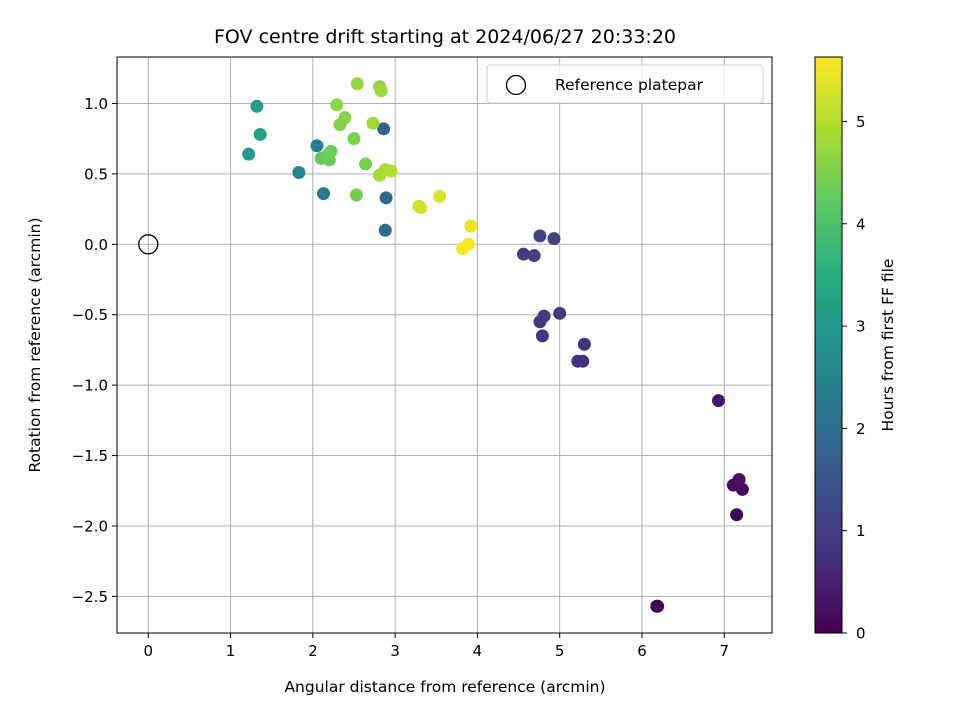  Describe the element at coordinates (861, 531) in the screenshot. I see `colorbar-tick-label: 1` at that location.